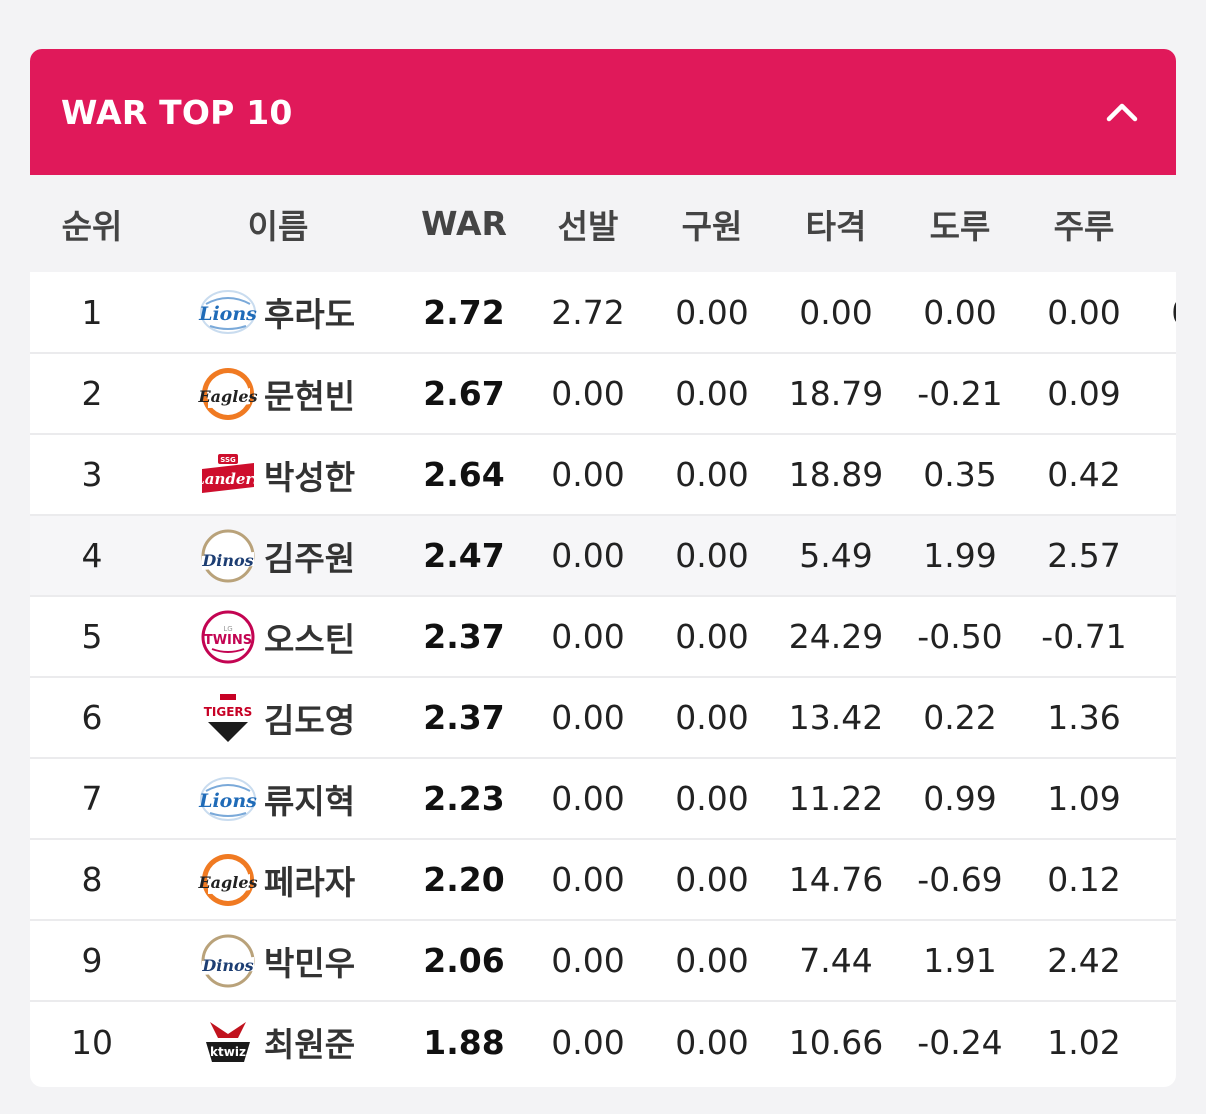 This screenshot has height=1114, width=1206. Describe the element at coordinates (228, 479) in the screenshot. I see `svg-text: Landers` at that location.